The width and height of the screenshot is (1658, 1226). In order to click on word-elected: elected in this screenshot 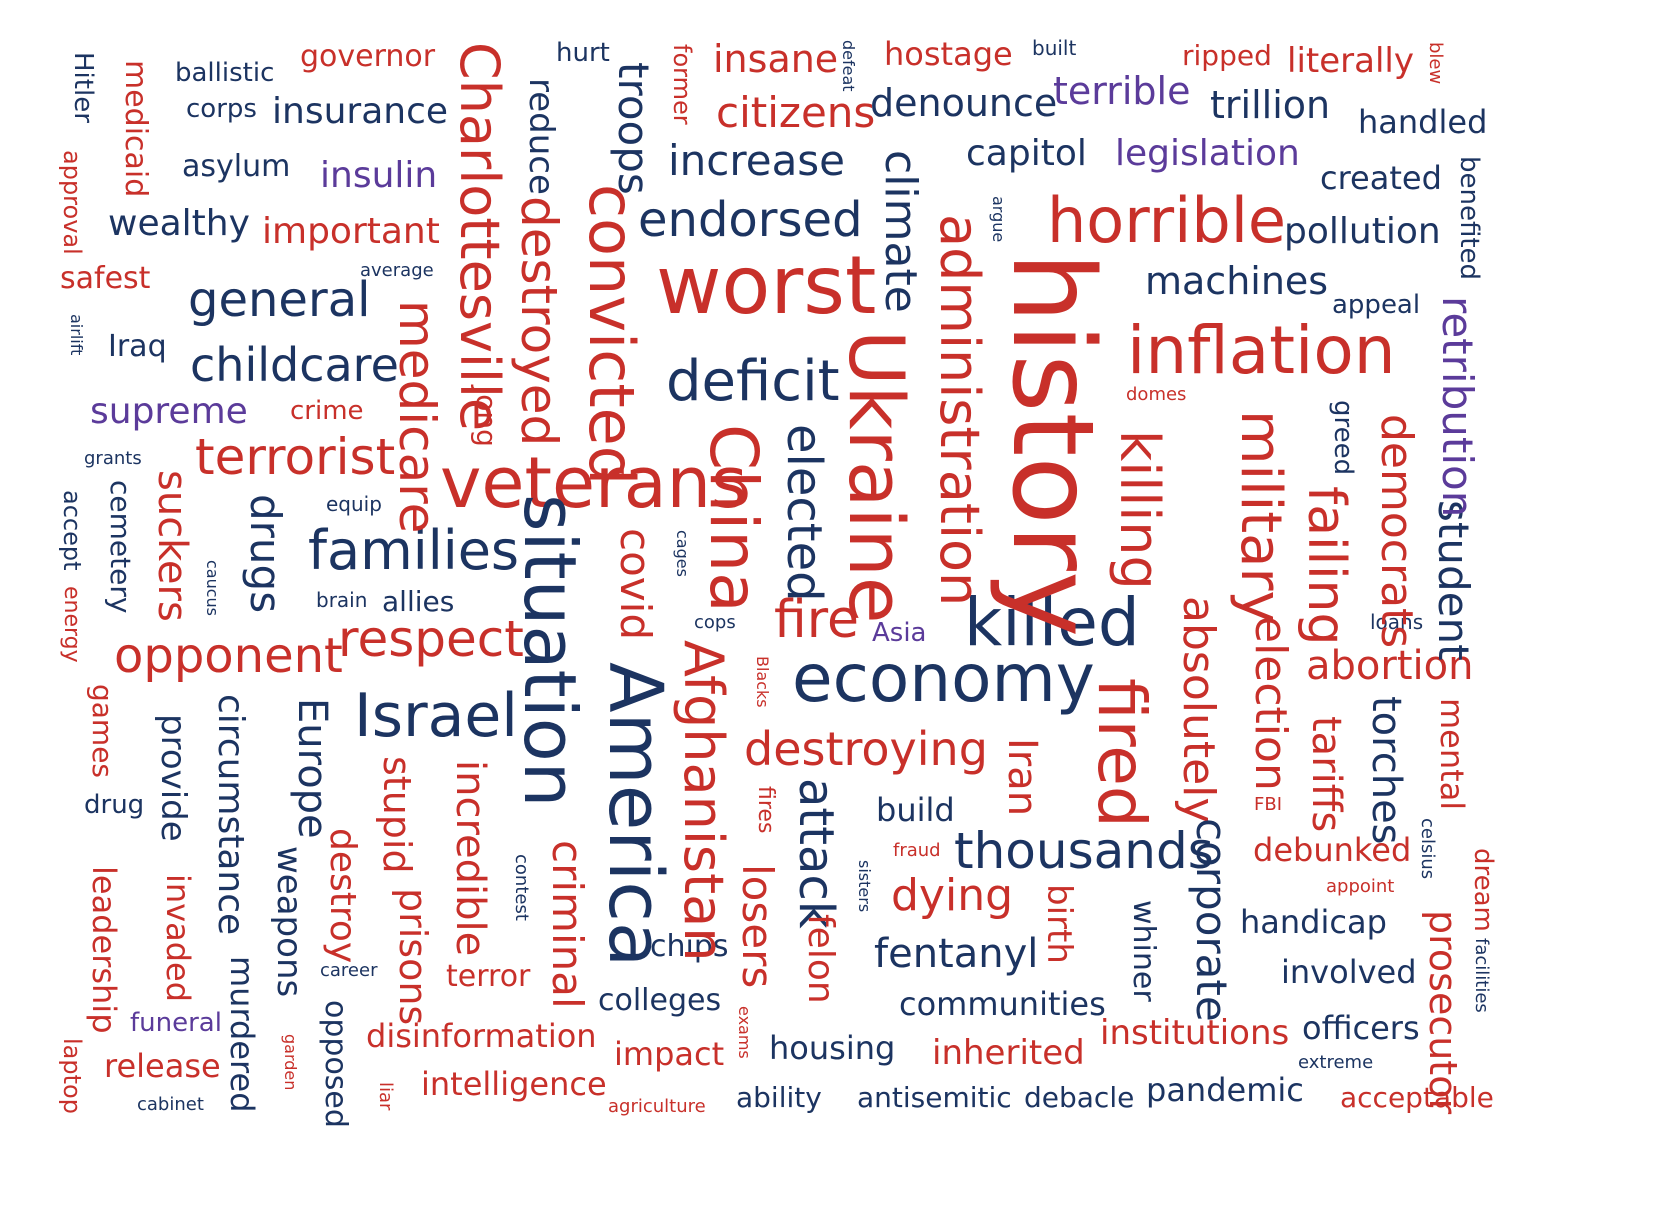, I will do `click(804, 513)`.